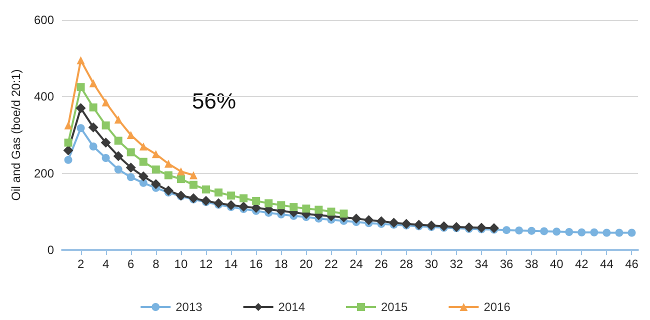 The height and width of the screenshot is (320, 650). I want to click on x-tick-label: 12, so click(206, 264).